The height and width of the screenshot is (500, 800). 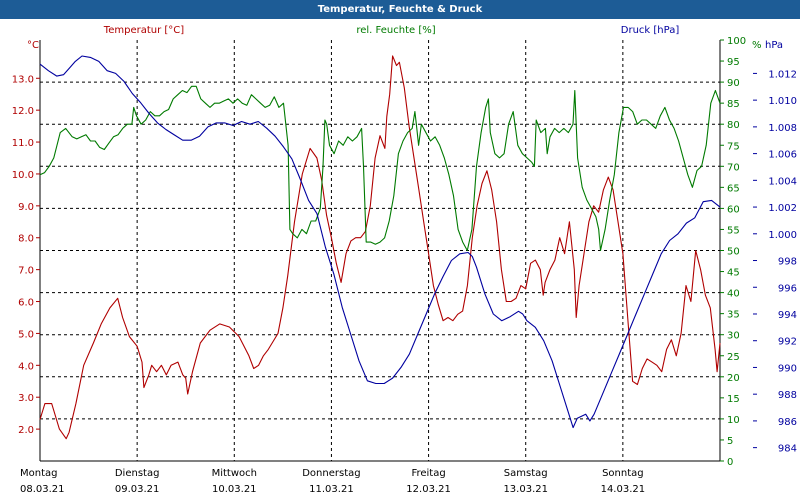 What do you see at coordinates (787, 368) in the screenshot?
I see `pressure-tick-label: 990` at bounding box center [787, 368].